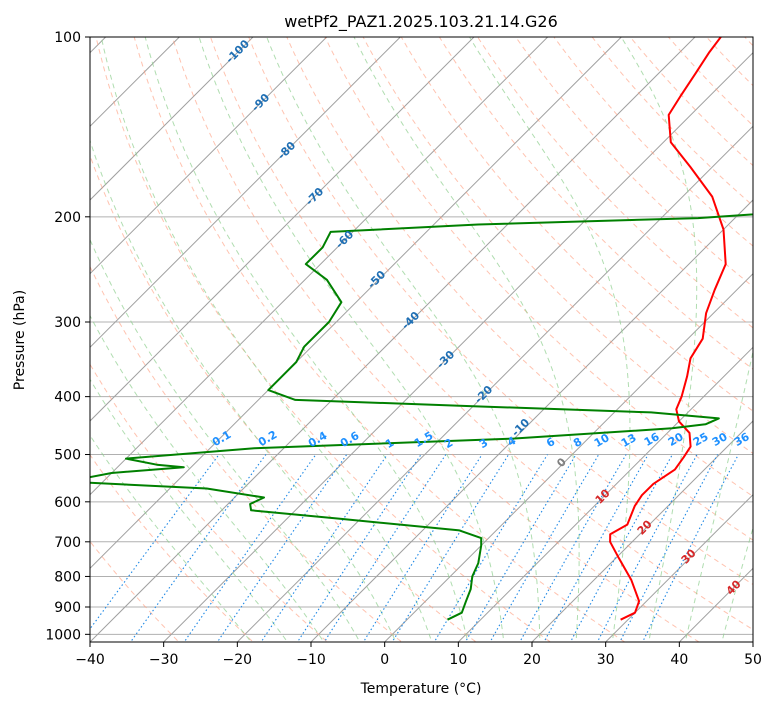 The image size is (775, 708). I want to click on y-tick-label: 600, so click(67, 503).